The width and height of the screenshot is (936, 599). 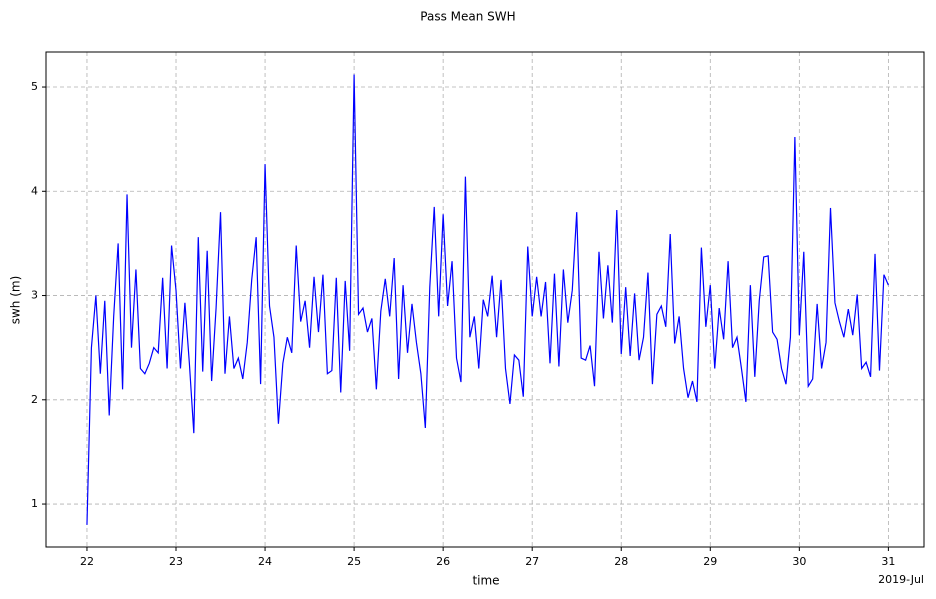 What do you see at coordinates (354, 561) in the screenshot?
I see `x-tick-label: 25` at bounding box center [354, 561].